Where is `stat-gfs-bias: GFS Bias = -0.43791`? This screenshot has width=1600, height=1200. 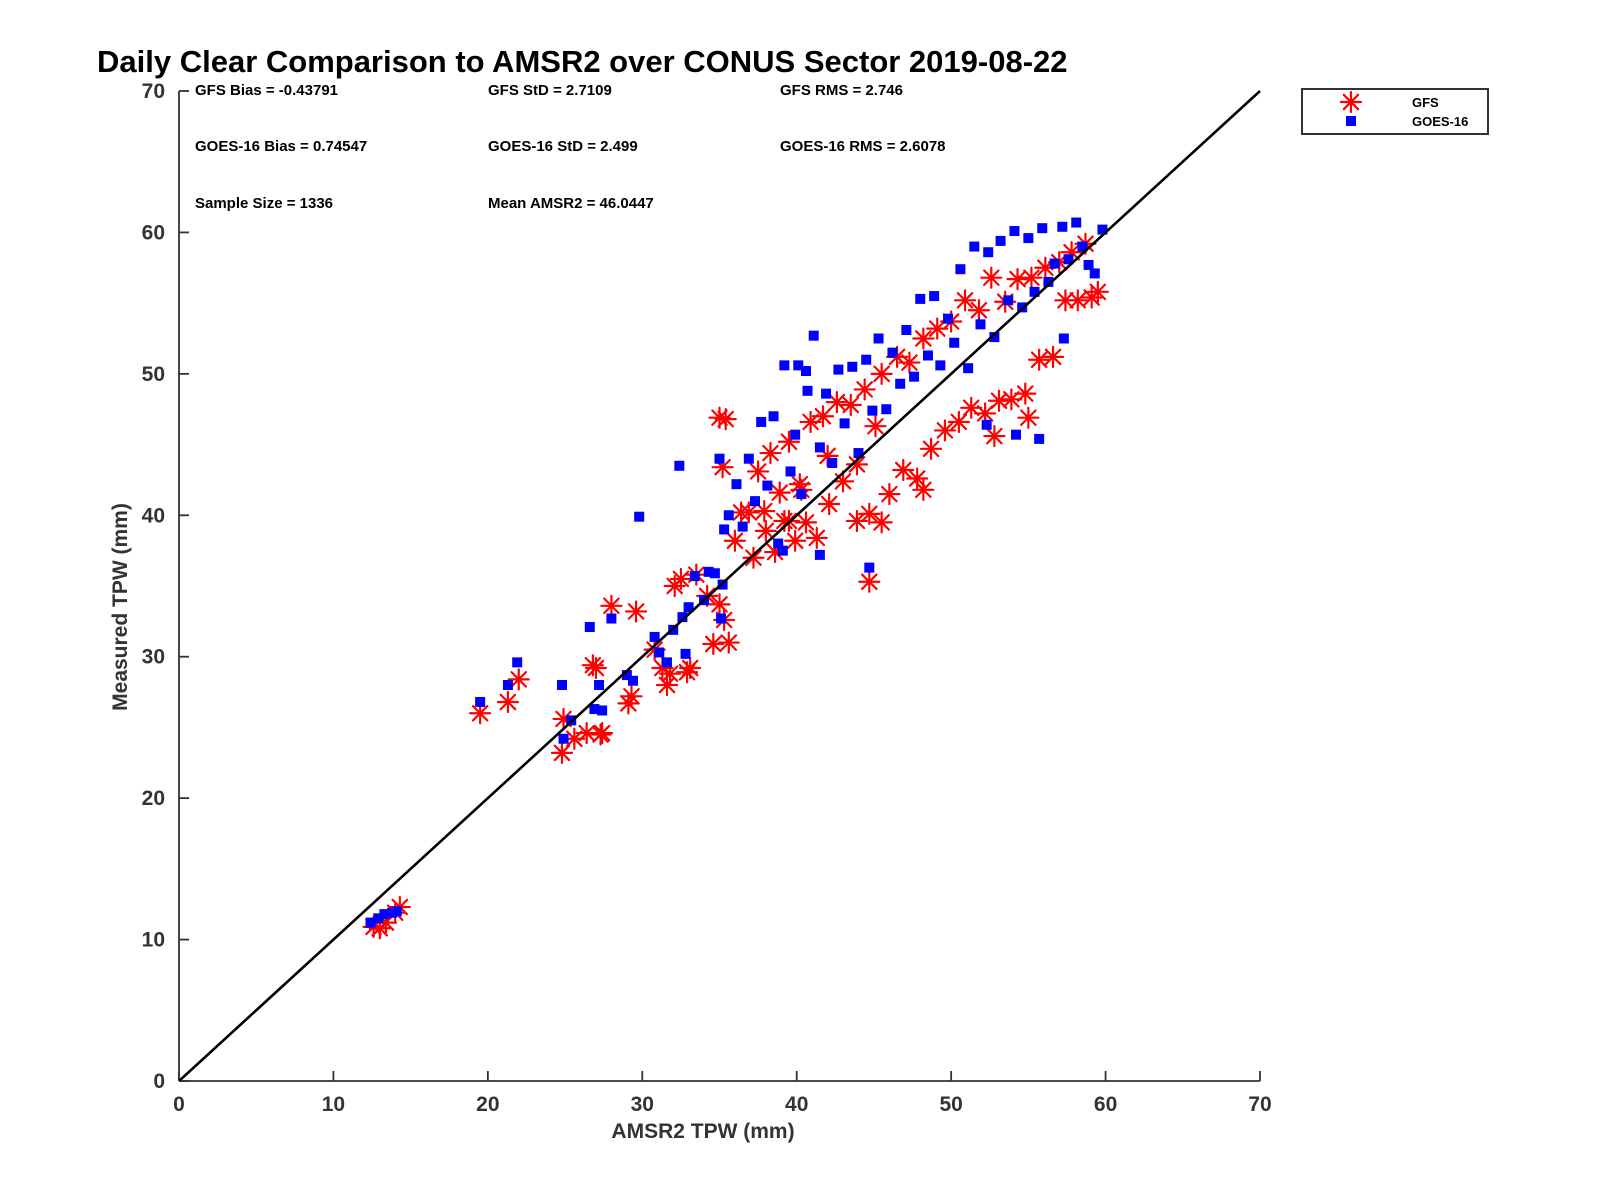 stat-gfs-bias: GFS Bias = -0.43791 is located at coordinates (266, 90).